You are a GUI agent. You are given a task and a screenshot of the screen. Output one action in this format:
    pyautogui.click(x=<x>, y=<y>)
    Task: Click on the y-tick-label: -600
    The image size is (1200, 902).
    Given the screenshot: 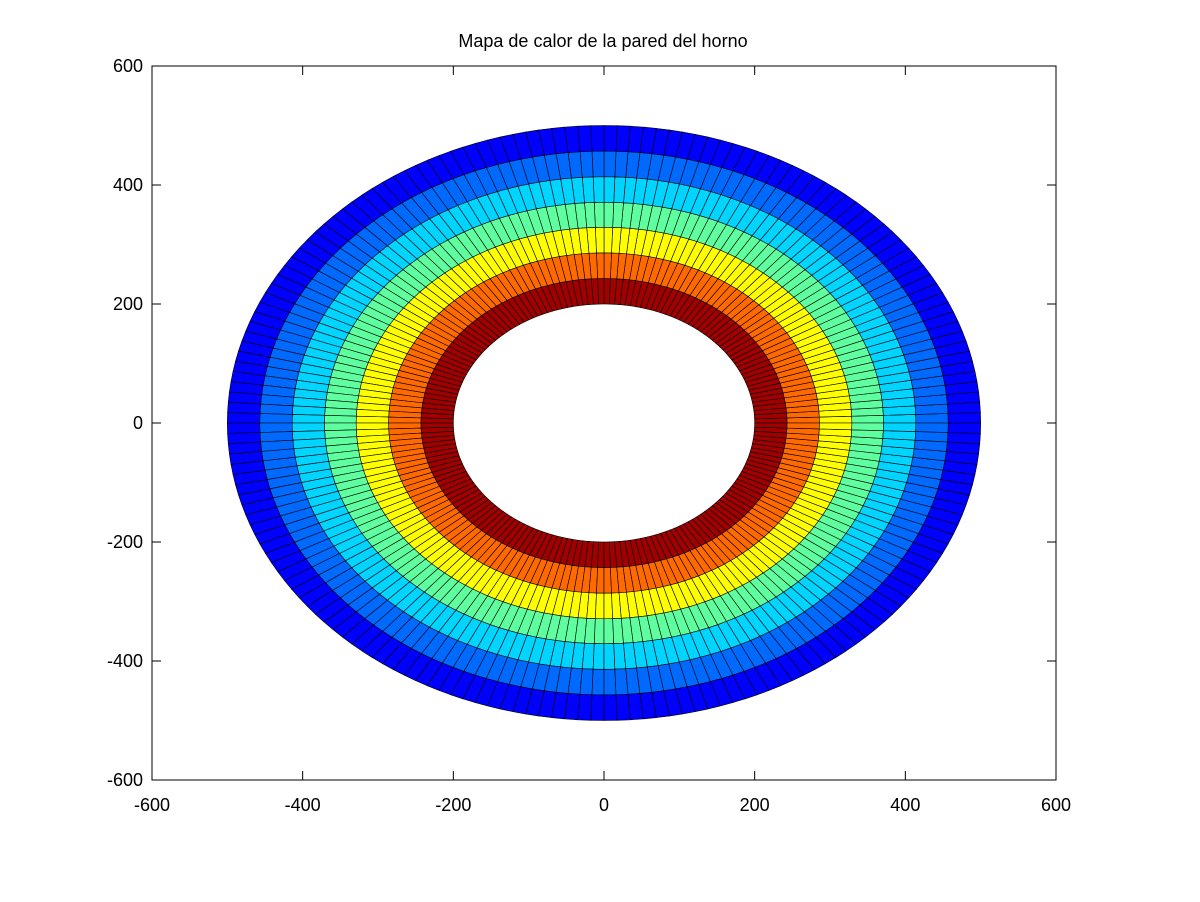 What is the action you would take?
    pyautogui.click(x=125, y=780)
    